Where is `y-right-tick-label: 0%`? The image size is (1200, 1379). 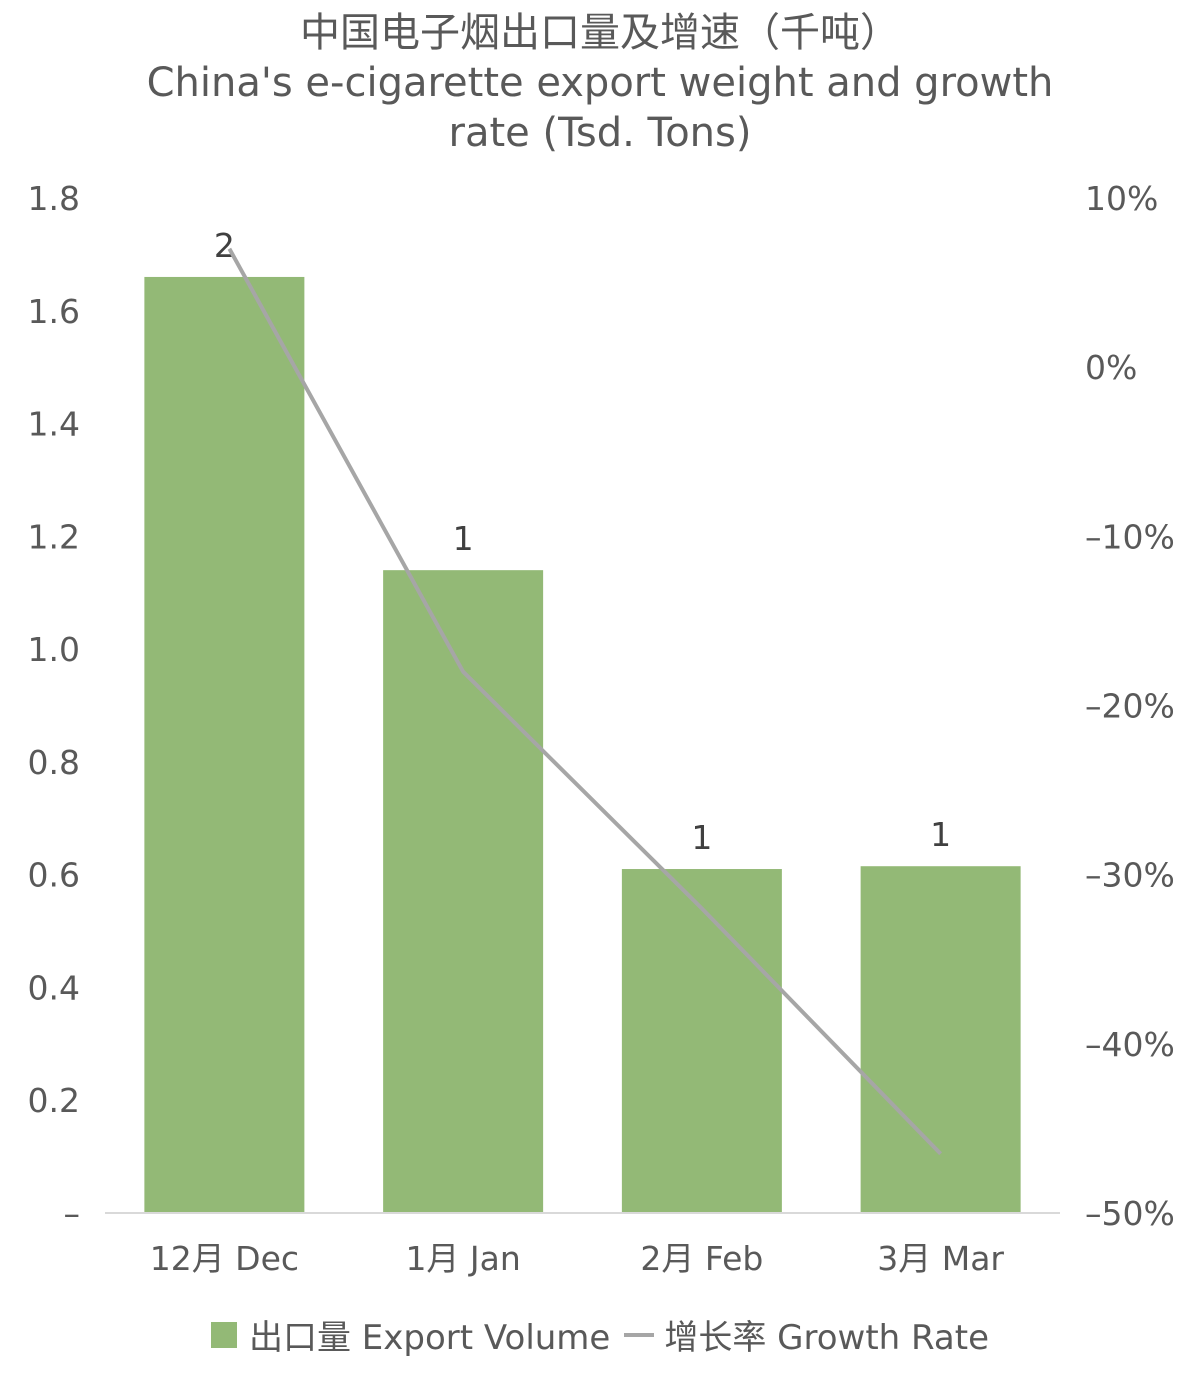 y-right-tick-label: 0% is located at coordinates (1111, 367).